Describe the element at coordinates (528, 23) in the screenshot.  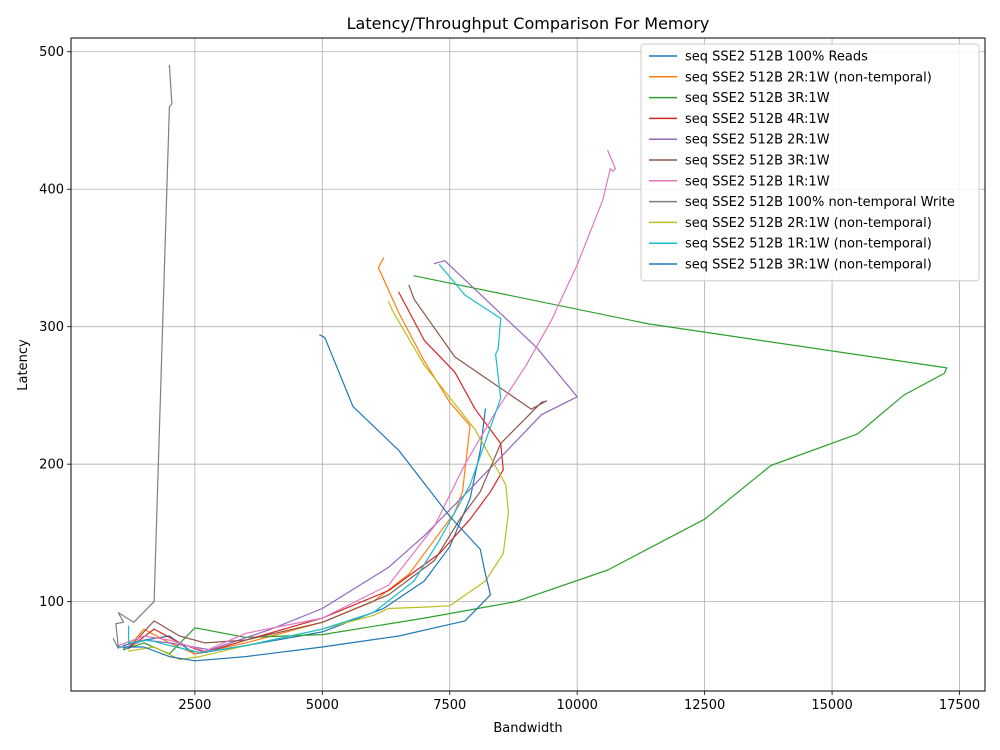
I see `chart-title: Latency/Throughput Comparison For Memory` at that location.